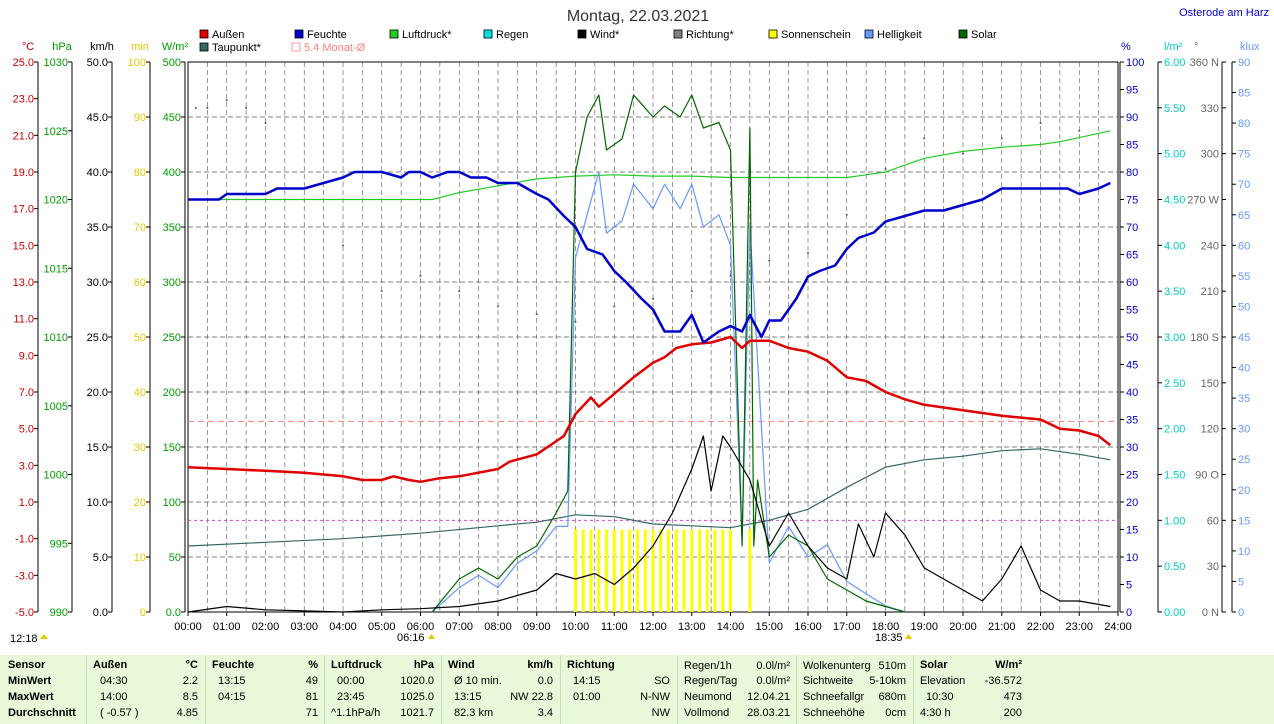 The height and width of the screenshot is (724, 1274). Describe the element at coordinates (576, 627) in the screenshot. I see `x-axis-tick-label: 10:00` at that location.